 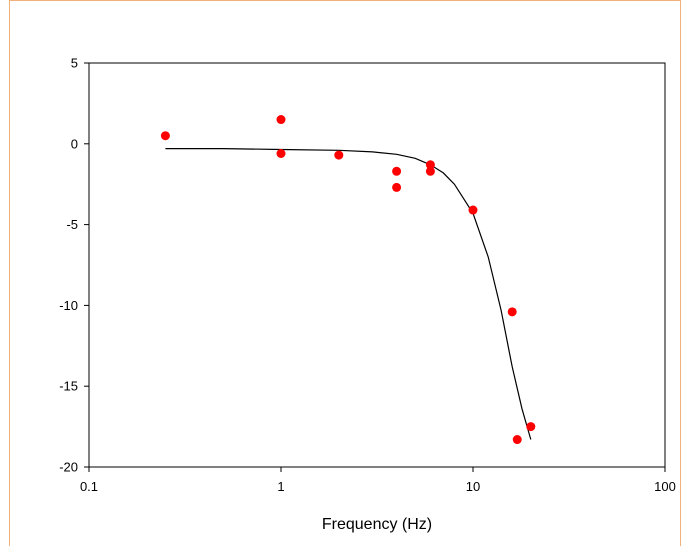 What do you see at coordinates (74, 143) in the screenshot?
I see `y-tick-label: 0` at bounding box center [74, 143].